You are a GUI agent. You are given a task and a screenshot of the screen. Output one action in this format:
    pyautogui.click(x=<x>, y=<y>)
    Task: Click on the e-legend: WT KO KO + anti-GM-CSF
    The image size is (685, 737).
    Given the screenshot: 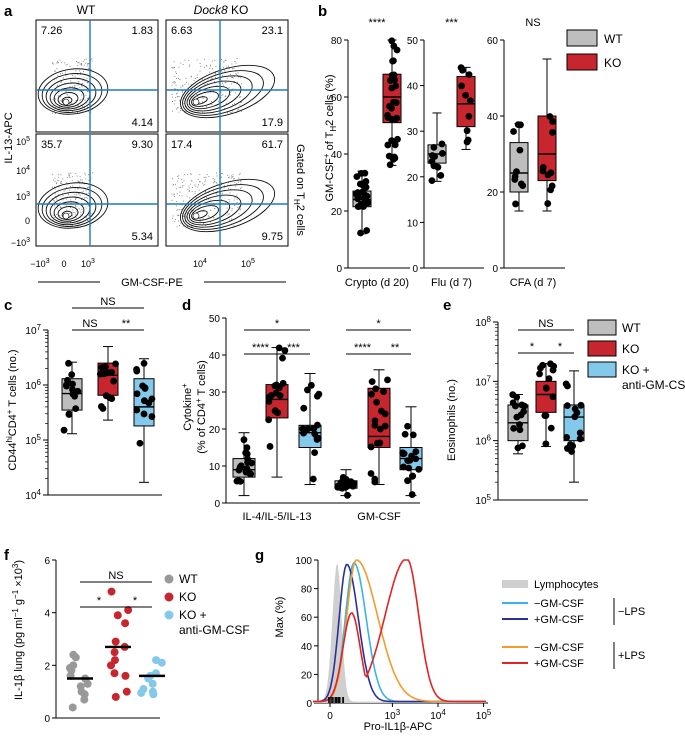 What is the action you would take?
    pyautogui.click(x=636, y=355)
    